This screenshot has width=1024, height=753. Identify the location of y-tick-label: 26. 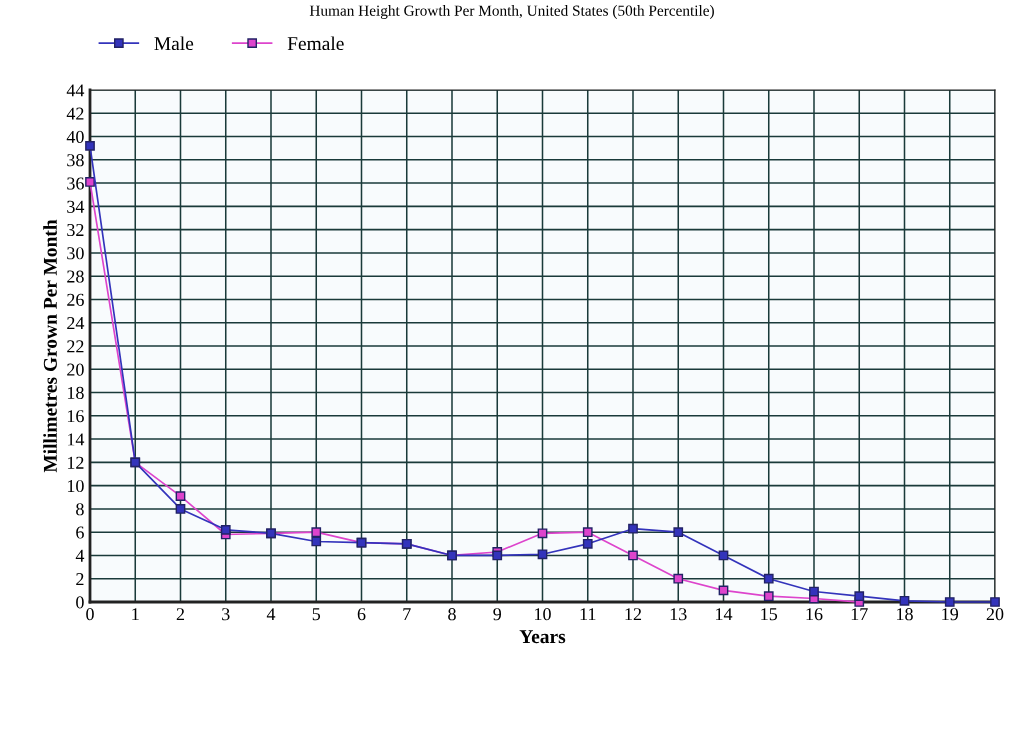
(75, 299).